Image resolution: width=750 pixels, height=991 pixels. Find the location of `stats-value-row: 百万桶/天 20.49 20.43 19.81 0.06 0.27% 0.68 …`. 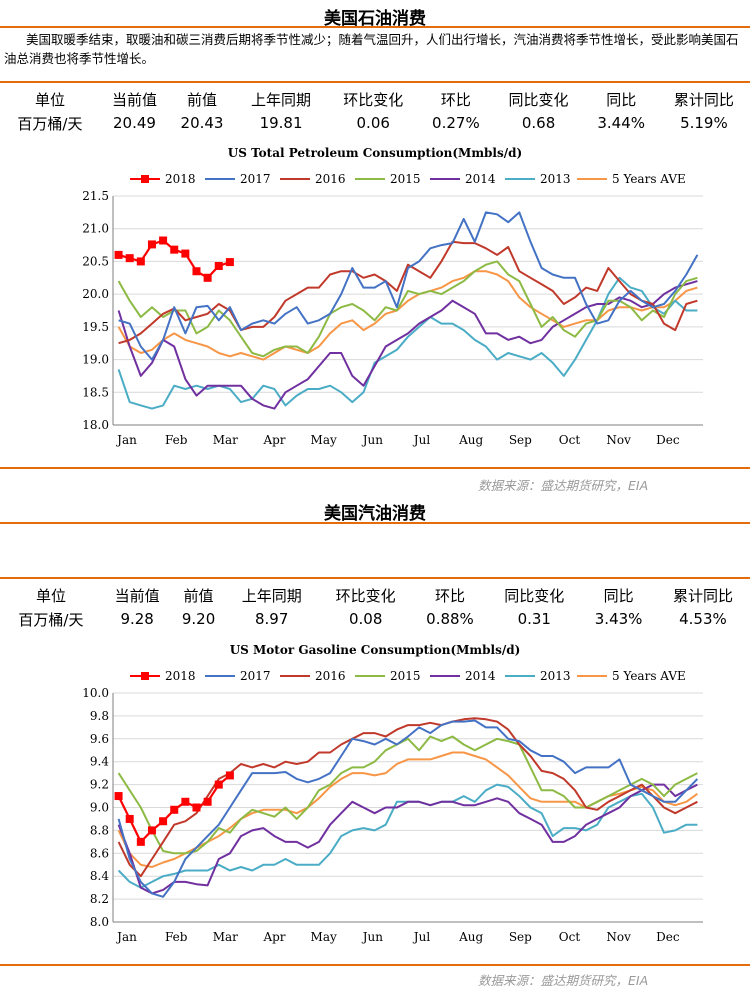

stats-value-row: 百万桶/天 20.49 20.43 19.81 0.06 0.27% 0.68 … is located at coordinates (375, 123).